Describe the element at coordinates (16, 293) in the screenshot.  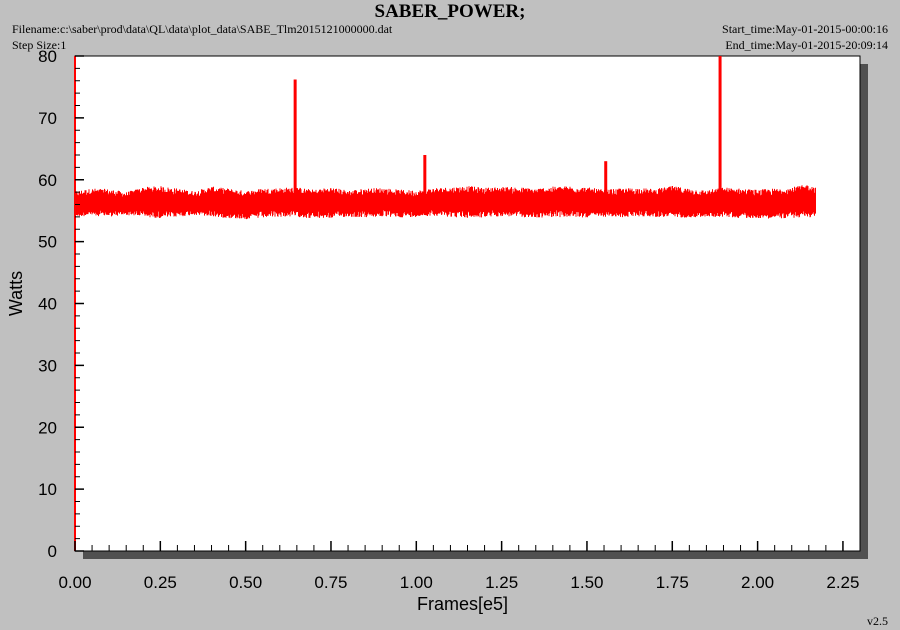
I see `y-axis-title: Watts` at that location.